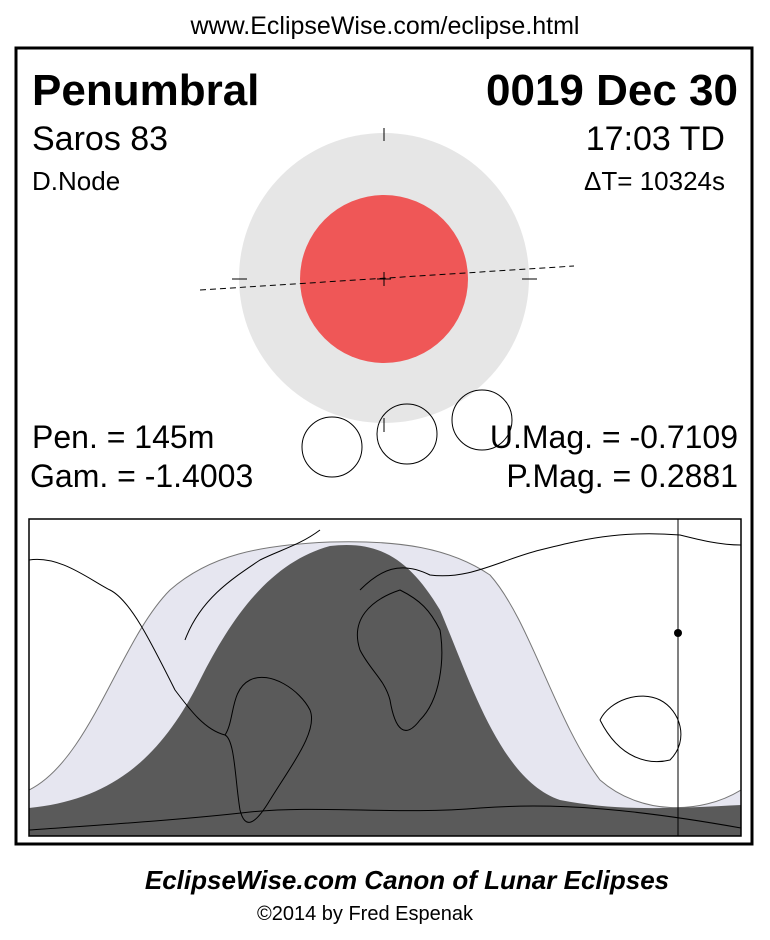 The height and width of the screenshot is (940, 770). Describe the element at coordinates (123, 437) in the screenshot. I see `penumbral-duration: Pen. = 145m` at that location.